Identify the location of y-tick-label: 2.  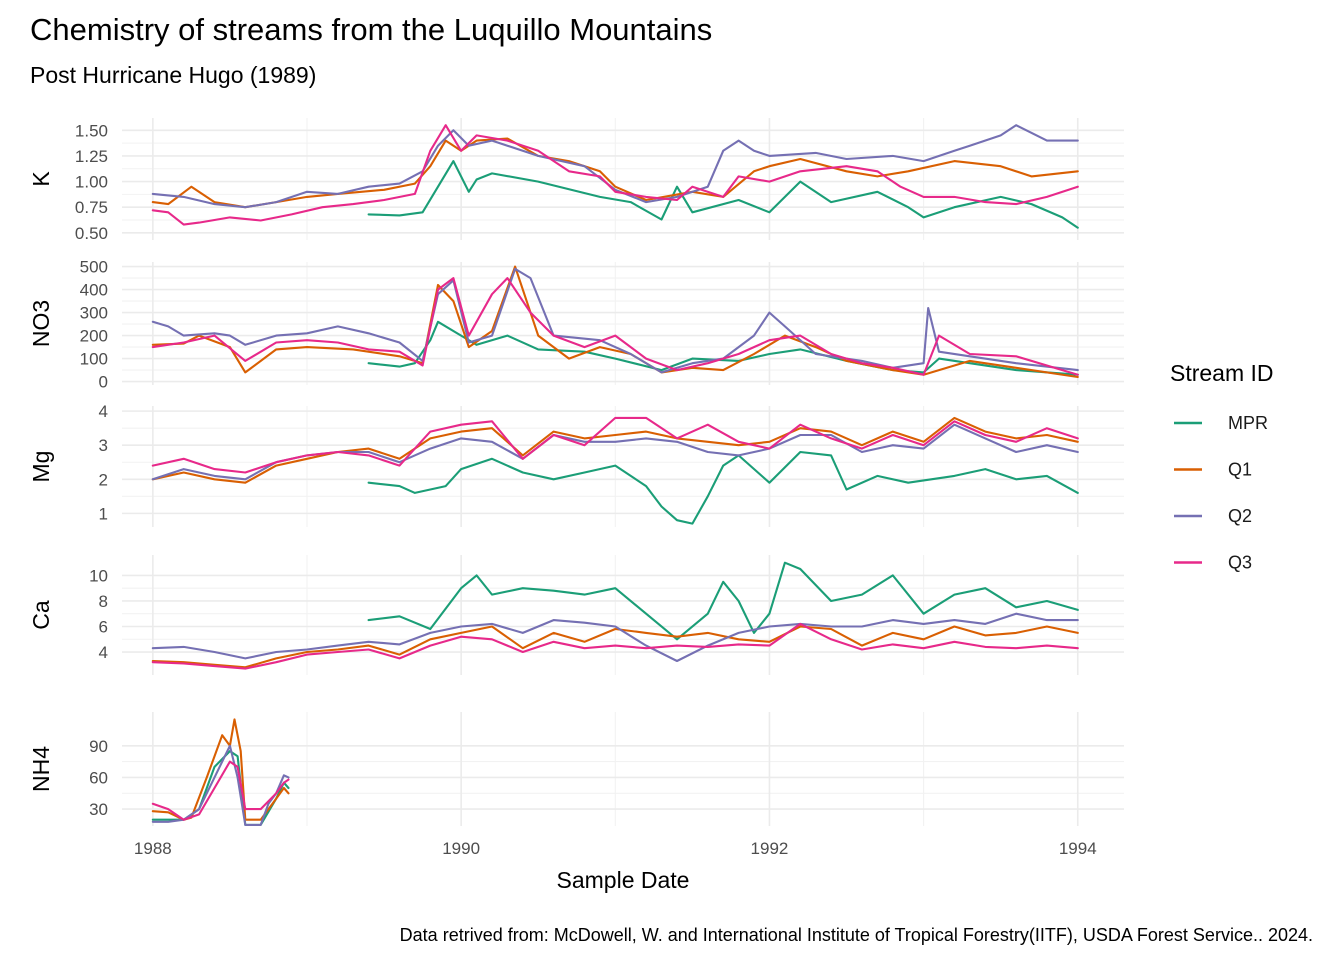
(103, 479).